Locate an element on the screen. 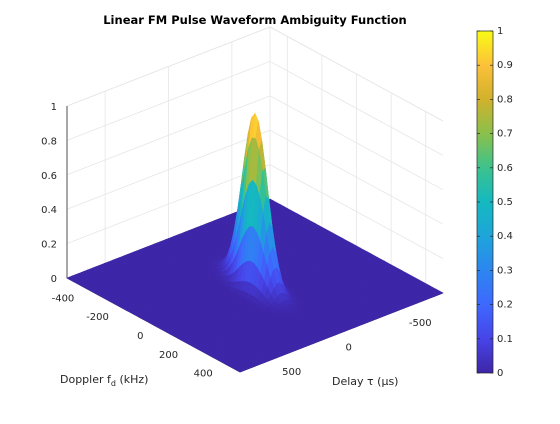 Image resolution: width=560 pixels, height=424 pixels. y-tick-label: -200 is located at coordinates (97, 317).